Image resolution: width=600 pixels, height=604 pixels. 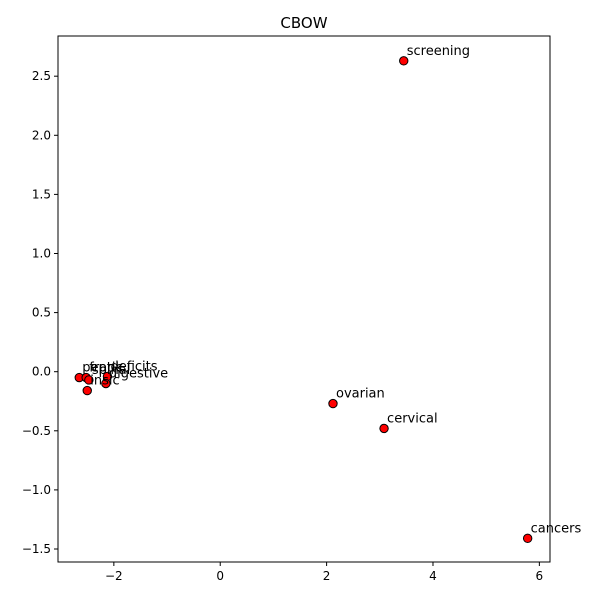 I want to click on x-tick-label: 2, so click(x=327, y=576).